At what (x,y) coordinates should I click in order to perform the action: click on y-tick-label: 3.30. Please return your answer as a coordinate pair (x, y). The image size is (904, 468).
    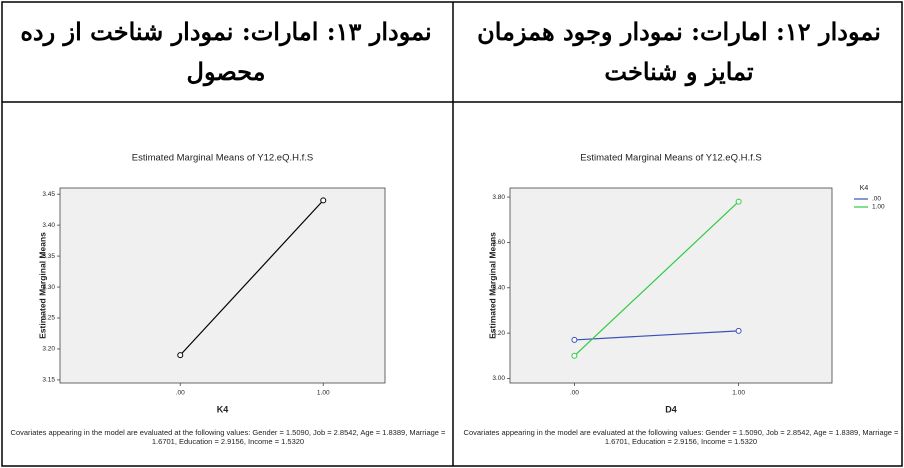
    Looking at the image, I should click on (48, 287).